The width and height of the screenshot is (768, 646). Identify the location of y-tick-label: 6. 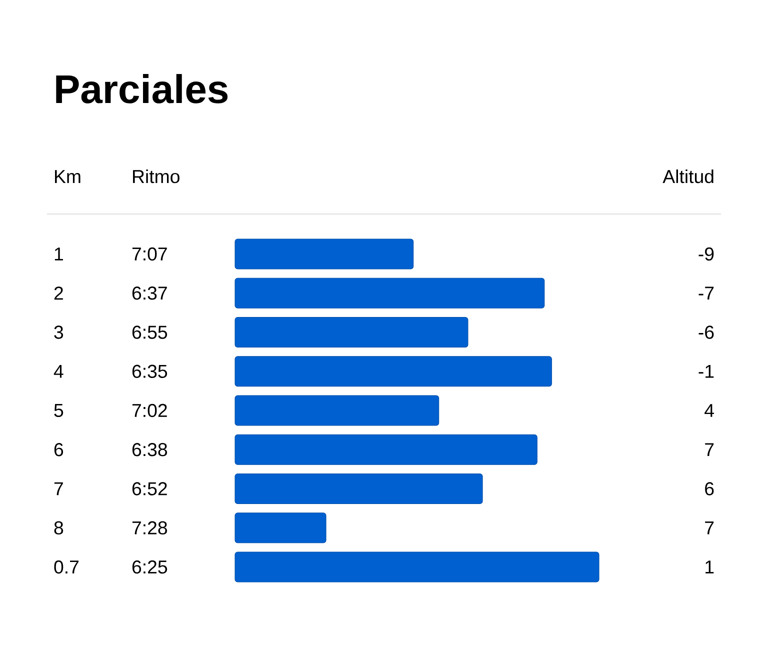
(59, 449).